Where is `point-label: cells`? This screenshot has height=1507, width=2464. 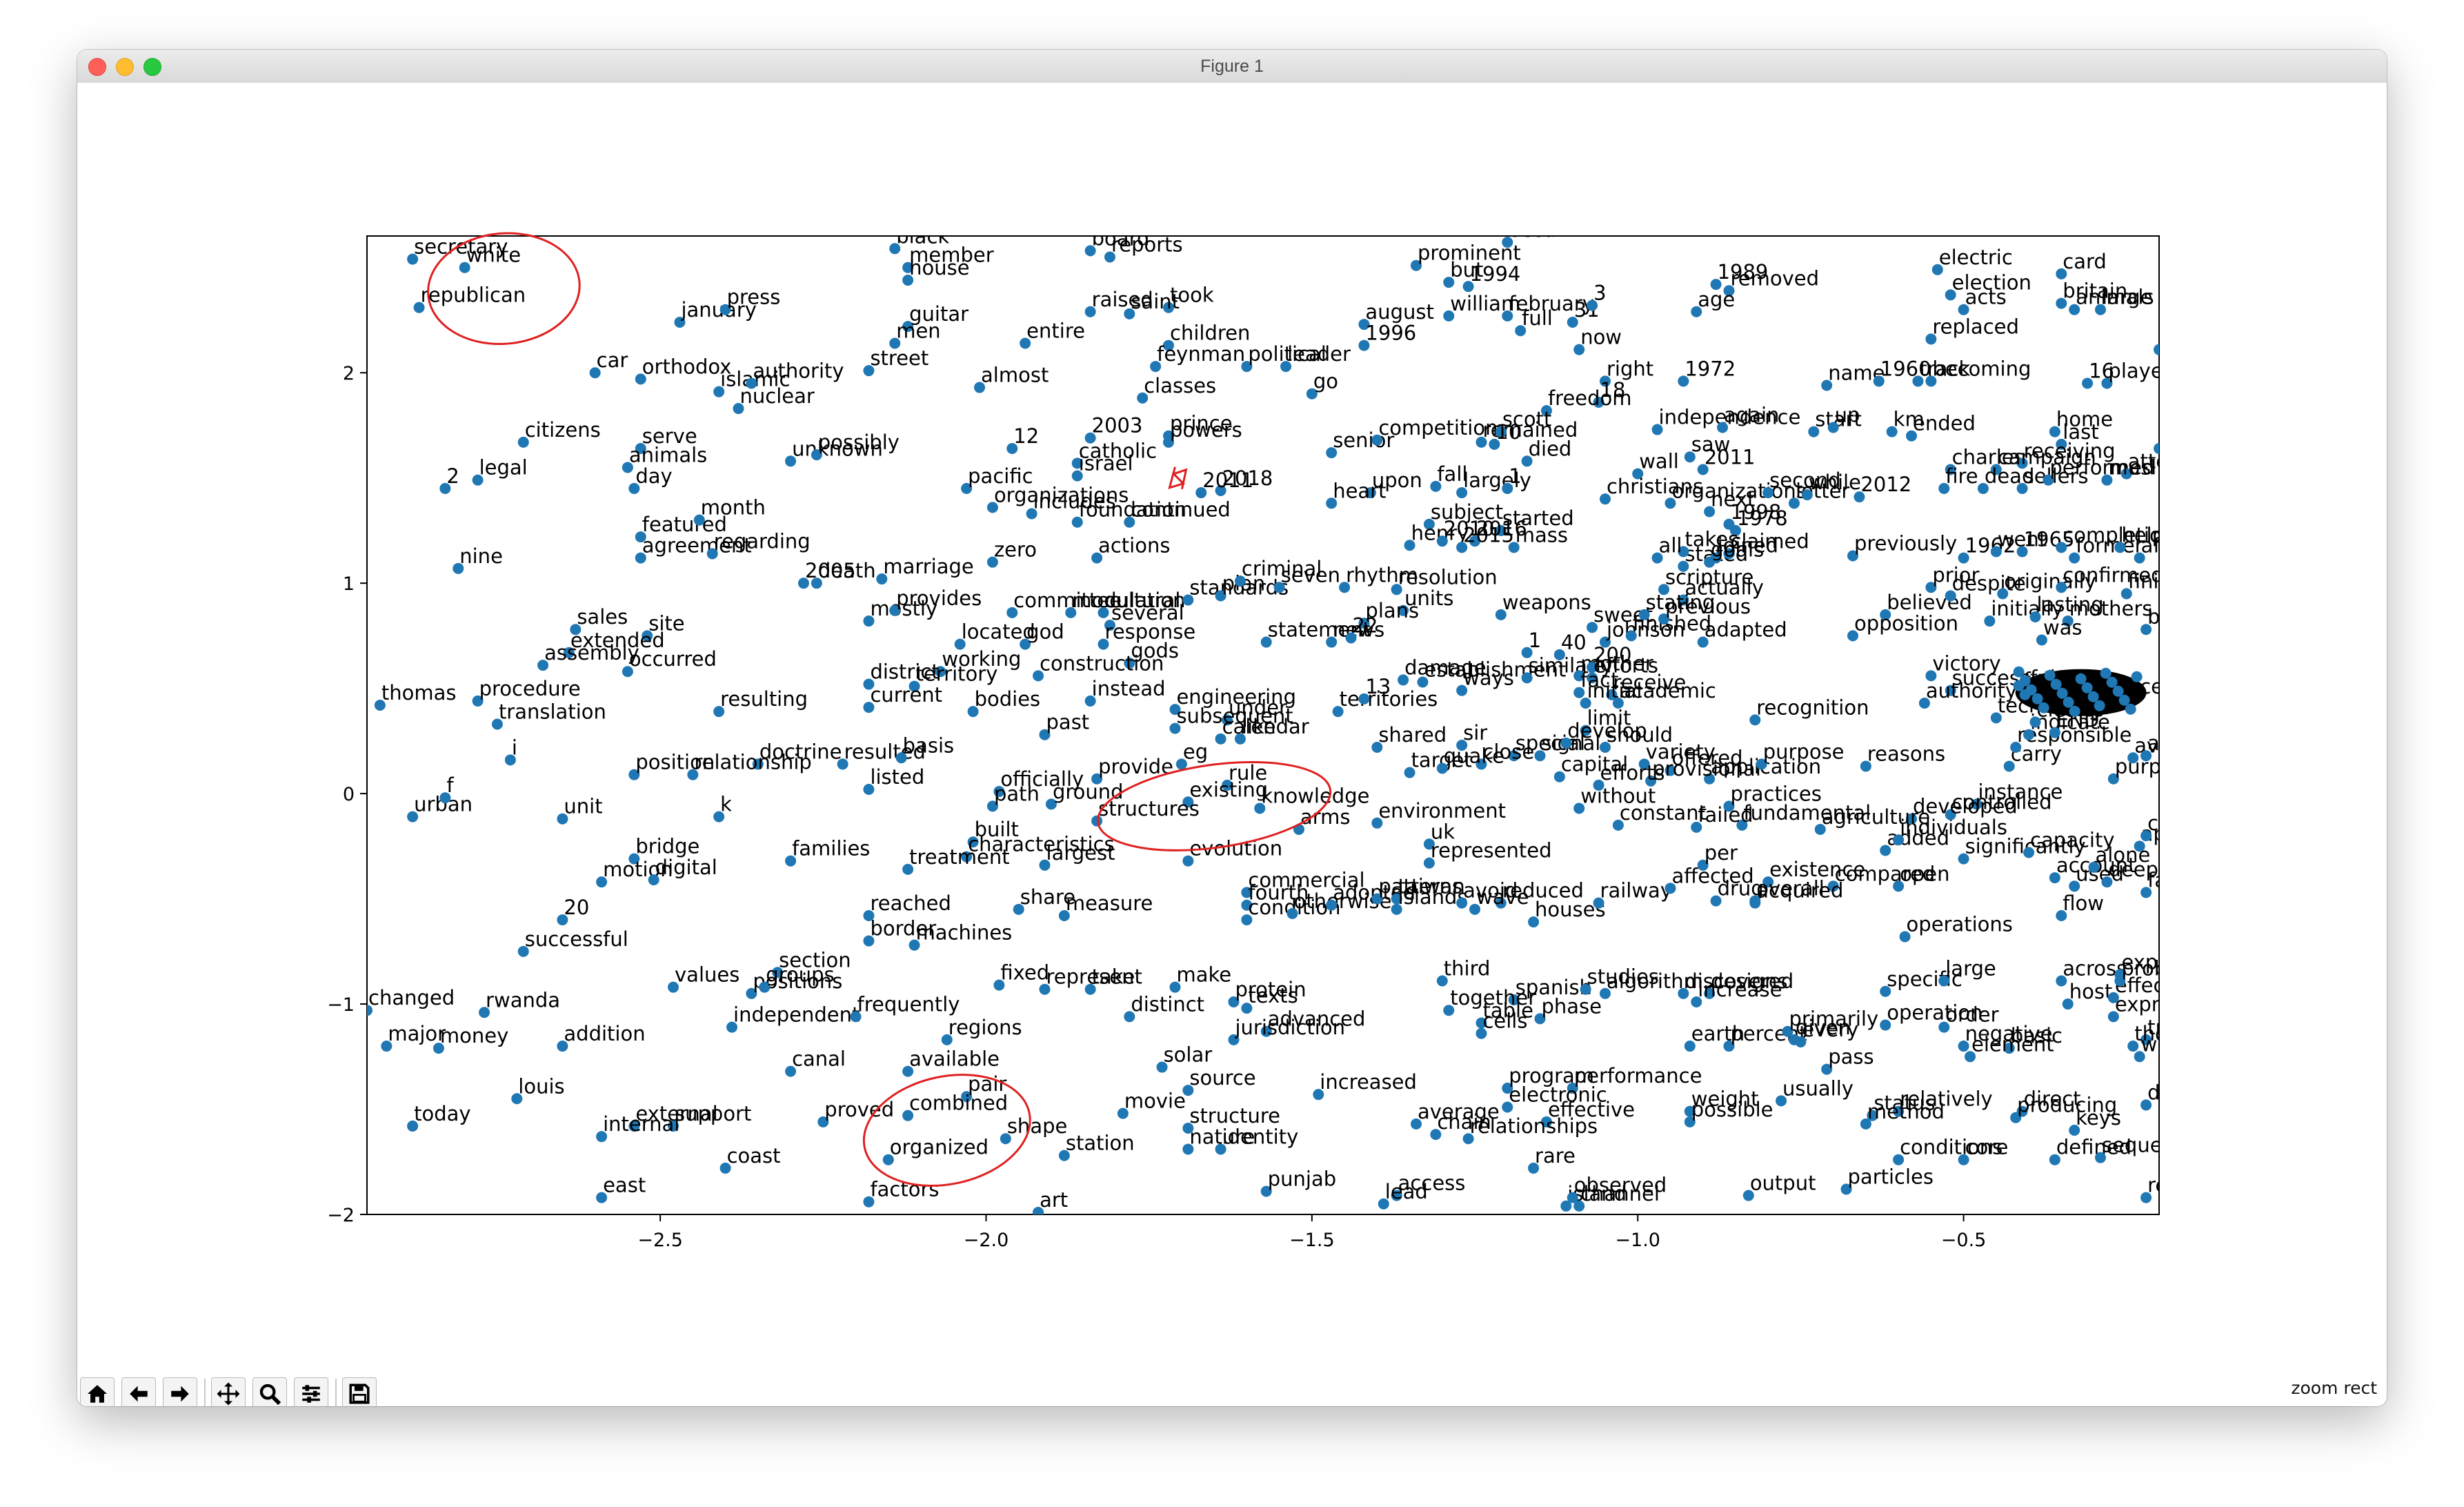 point-label: cells is located at coordinates (1505, 1021).